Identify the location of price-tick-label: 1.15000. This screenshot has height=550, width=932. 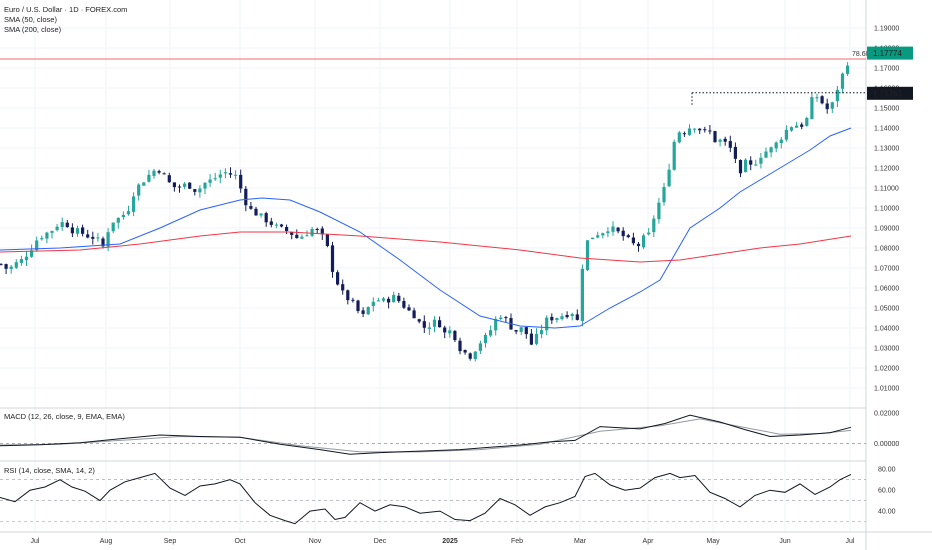
(886, 109).